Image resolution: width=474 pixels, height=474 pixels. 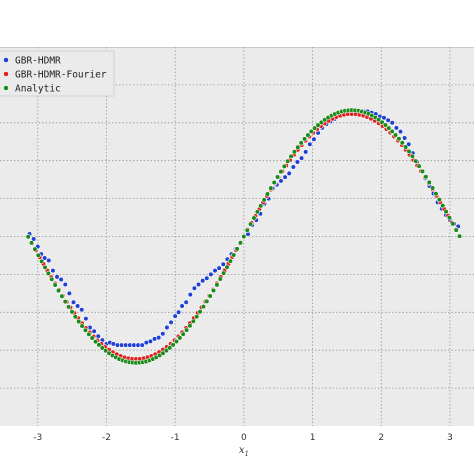 What do you see at coordinates (38, 61) in the screenshot?
I see `legend-label-gbr-hdmr: GBR-HDMR` at bounding box center [38, 61].